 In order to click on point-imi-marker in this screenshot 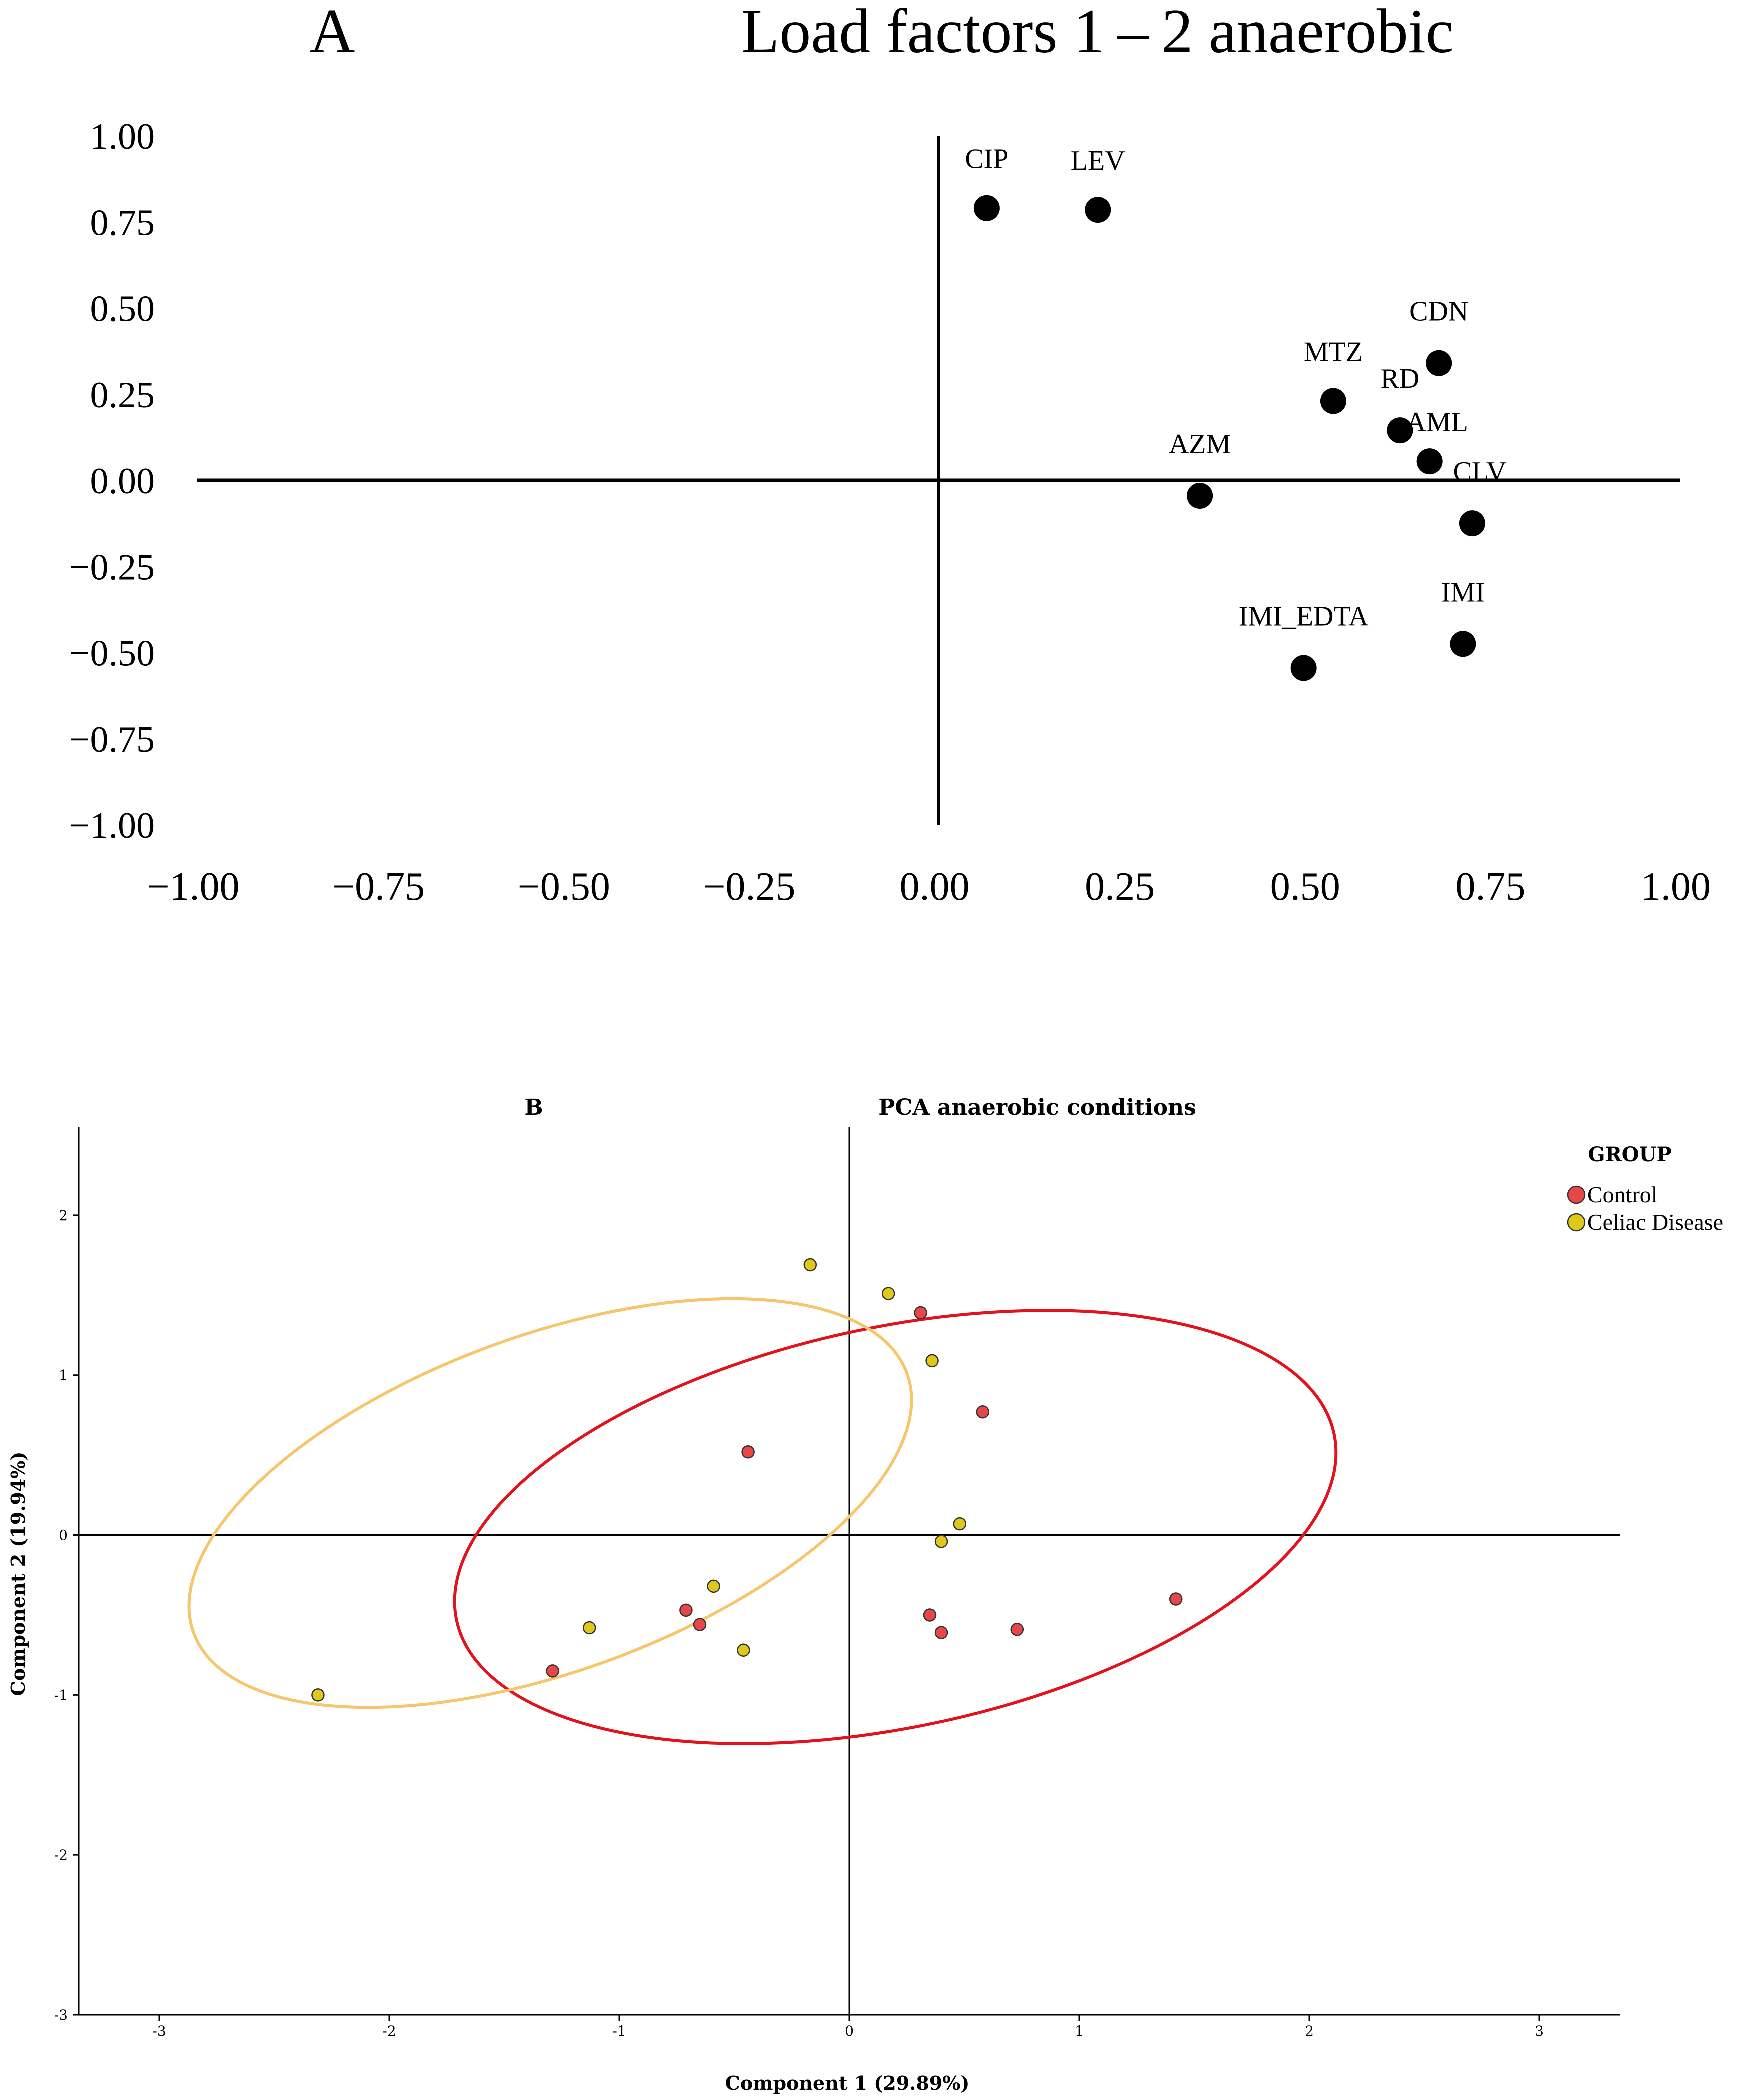, I will do `click(1463, 644)`.